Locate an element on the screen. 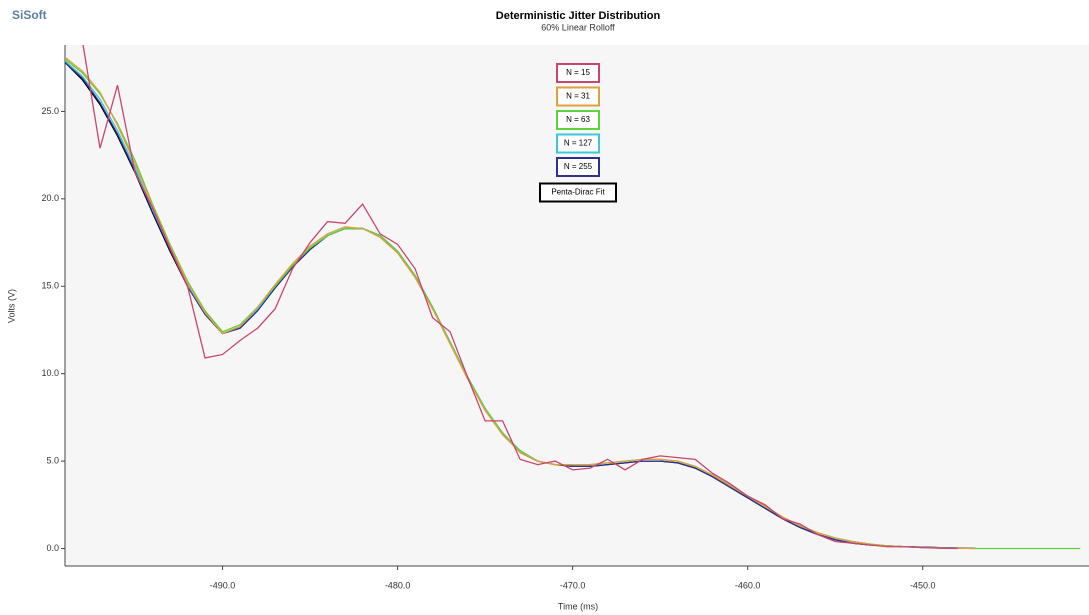 The height and width of the screenshot is (615, 1089). y-tick-label: 25.0 is located at coordinates (50, 111).